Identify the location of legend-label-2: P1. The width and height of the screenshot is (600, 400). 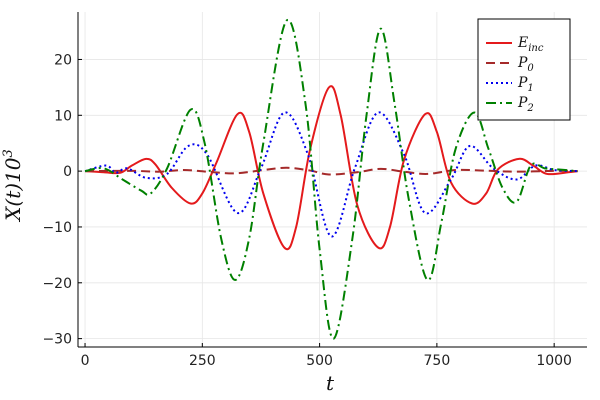
(525, 84).